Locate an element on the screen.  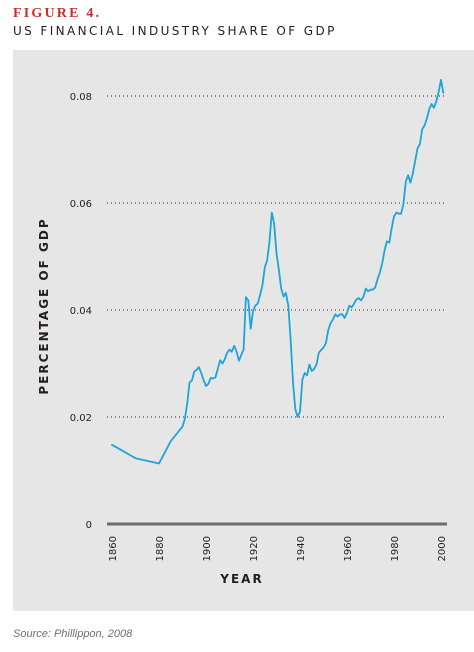
y-tick-label: 0.08 is located at coordinates (81, 97).